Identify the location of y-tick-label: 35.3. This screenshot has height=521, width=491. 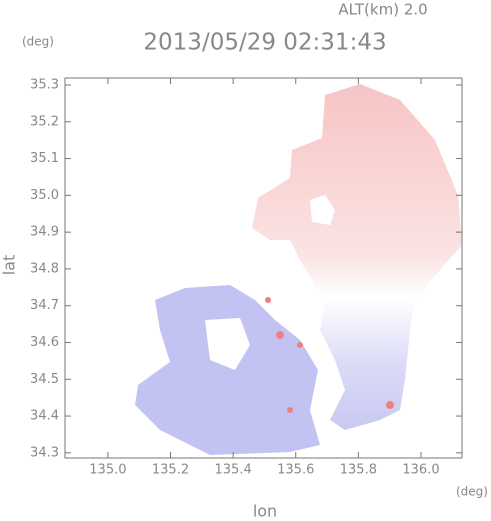
(44, 84).